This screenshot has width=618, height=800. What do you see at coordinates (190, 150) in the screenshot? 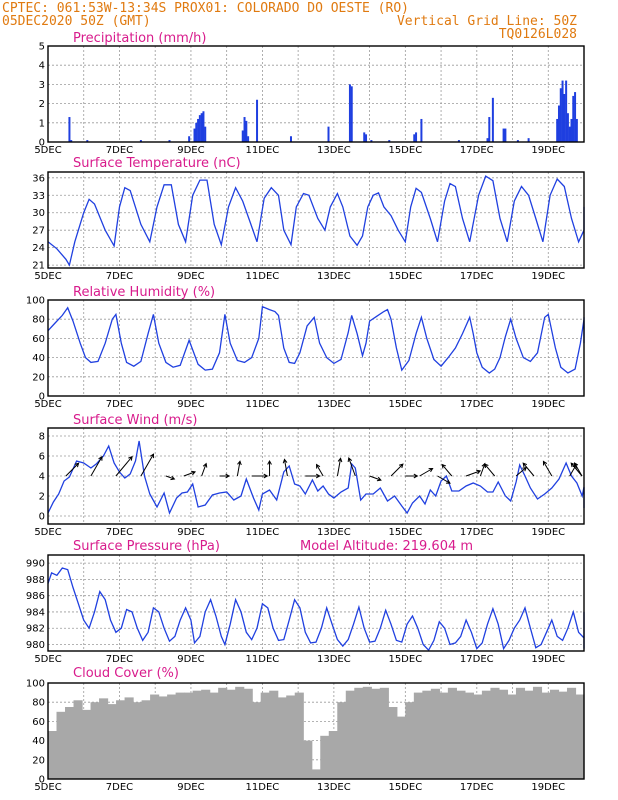
I see `precip-xtick-label: 9DEC` at bounding box center [190, 150].